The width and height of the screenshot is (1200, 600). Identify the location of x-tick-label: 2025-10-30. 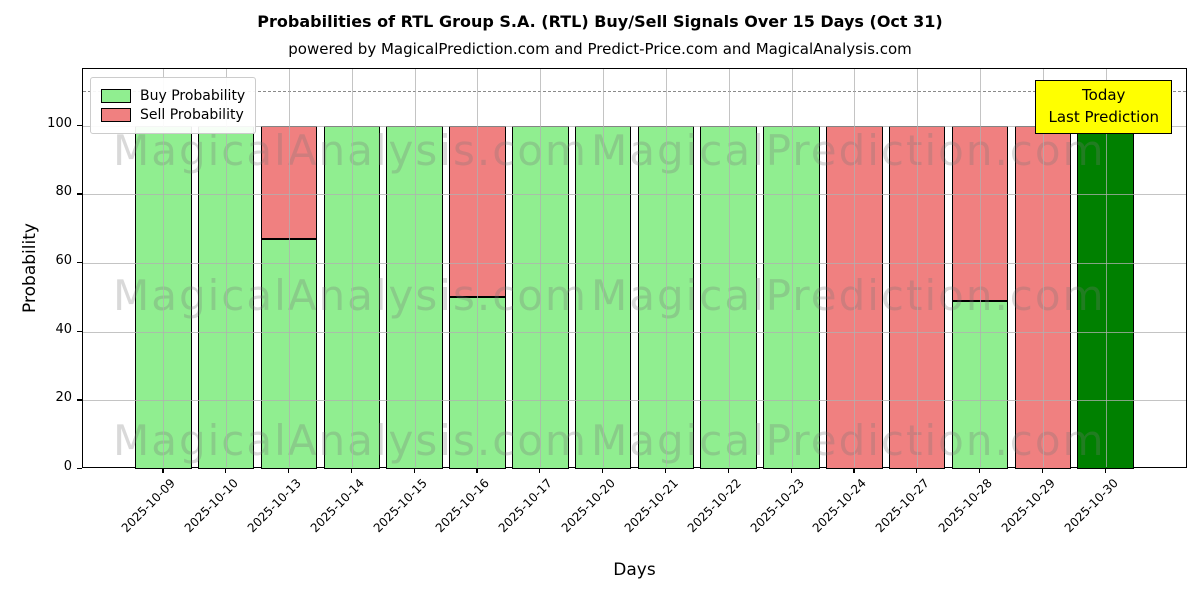
(1091, 506).